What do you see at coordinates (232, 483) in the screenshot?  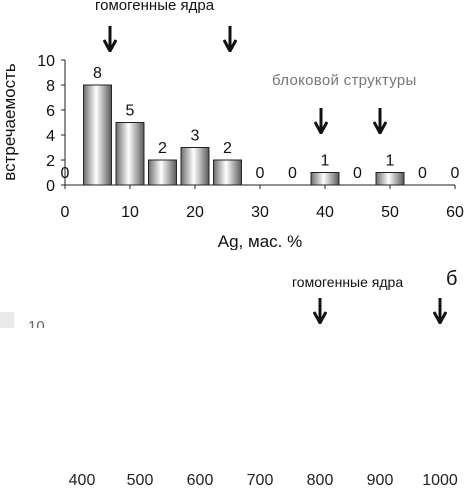 I see `panel-b-x-tick-labels: 400 500 600 700 800 900 1000` at bounding box center [232, 483].